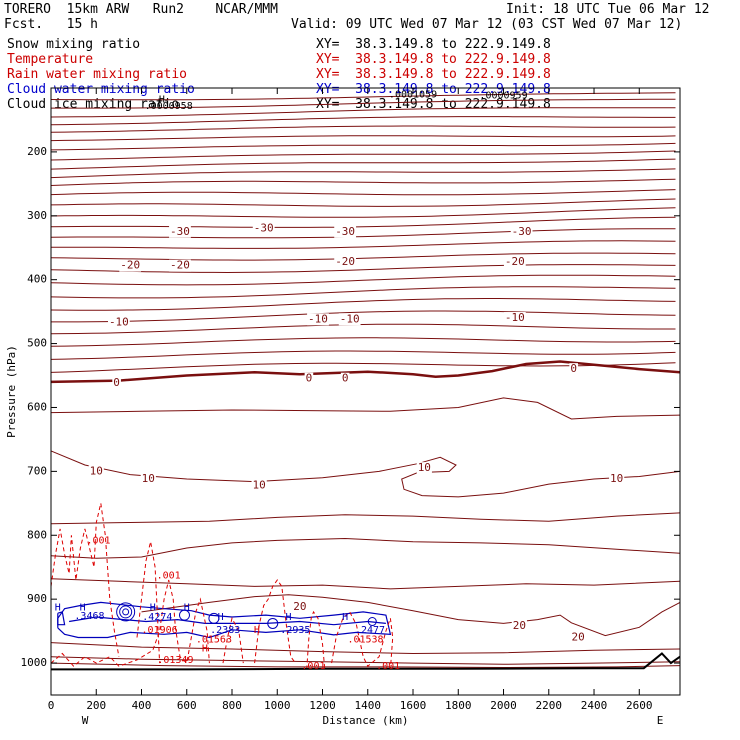  Describe the element at coordinates (34, 662) in the screenshot. I see `y-tick-label: 1000` at that location.